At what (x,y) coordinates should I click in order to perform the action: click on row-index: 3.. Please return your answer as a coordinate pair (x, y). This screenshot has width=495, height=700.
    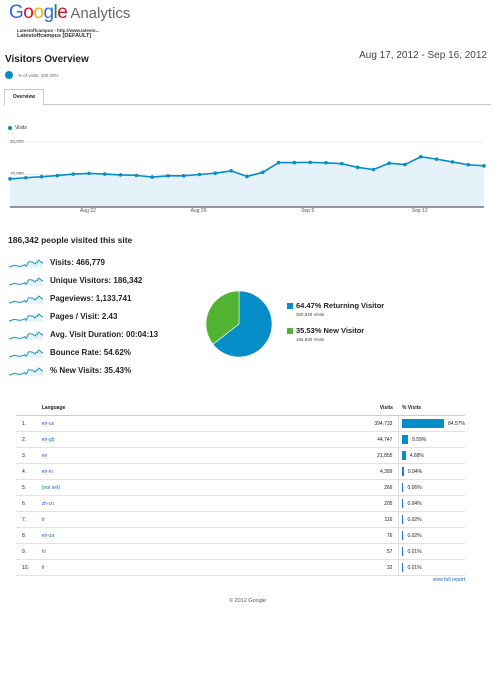
    Looking at the image, I should click on (27, 455).